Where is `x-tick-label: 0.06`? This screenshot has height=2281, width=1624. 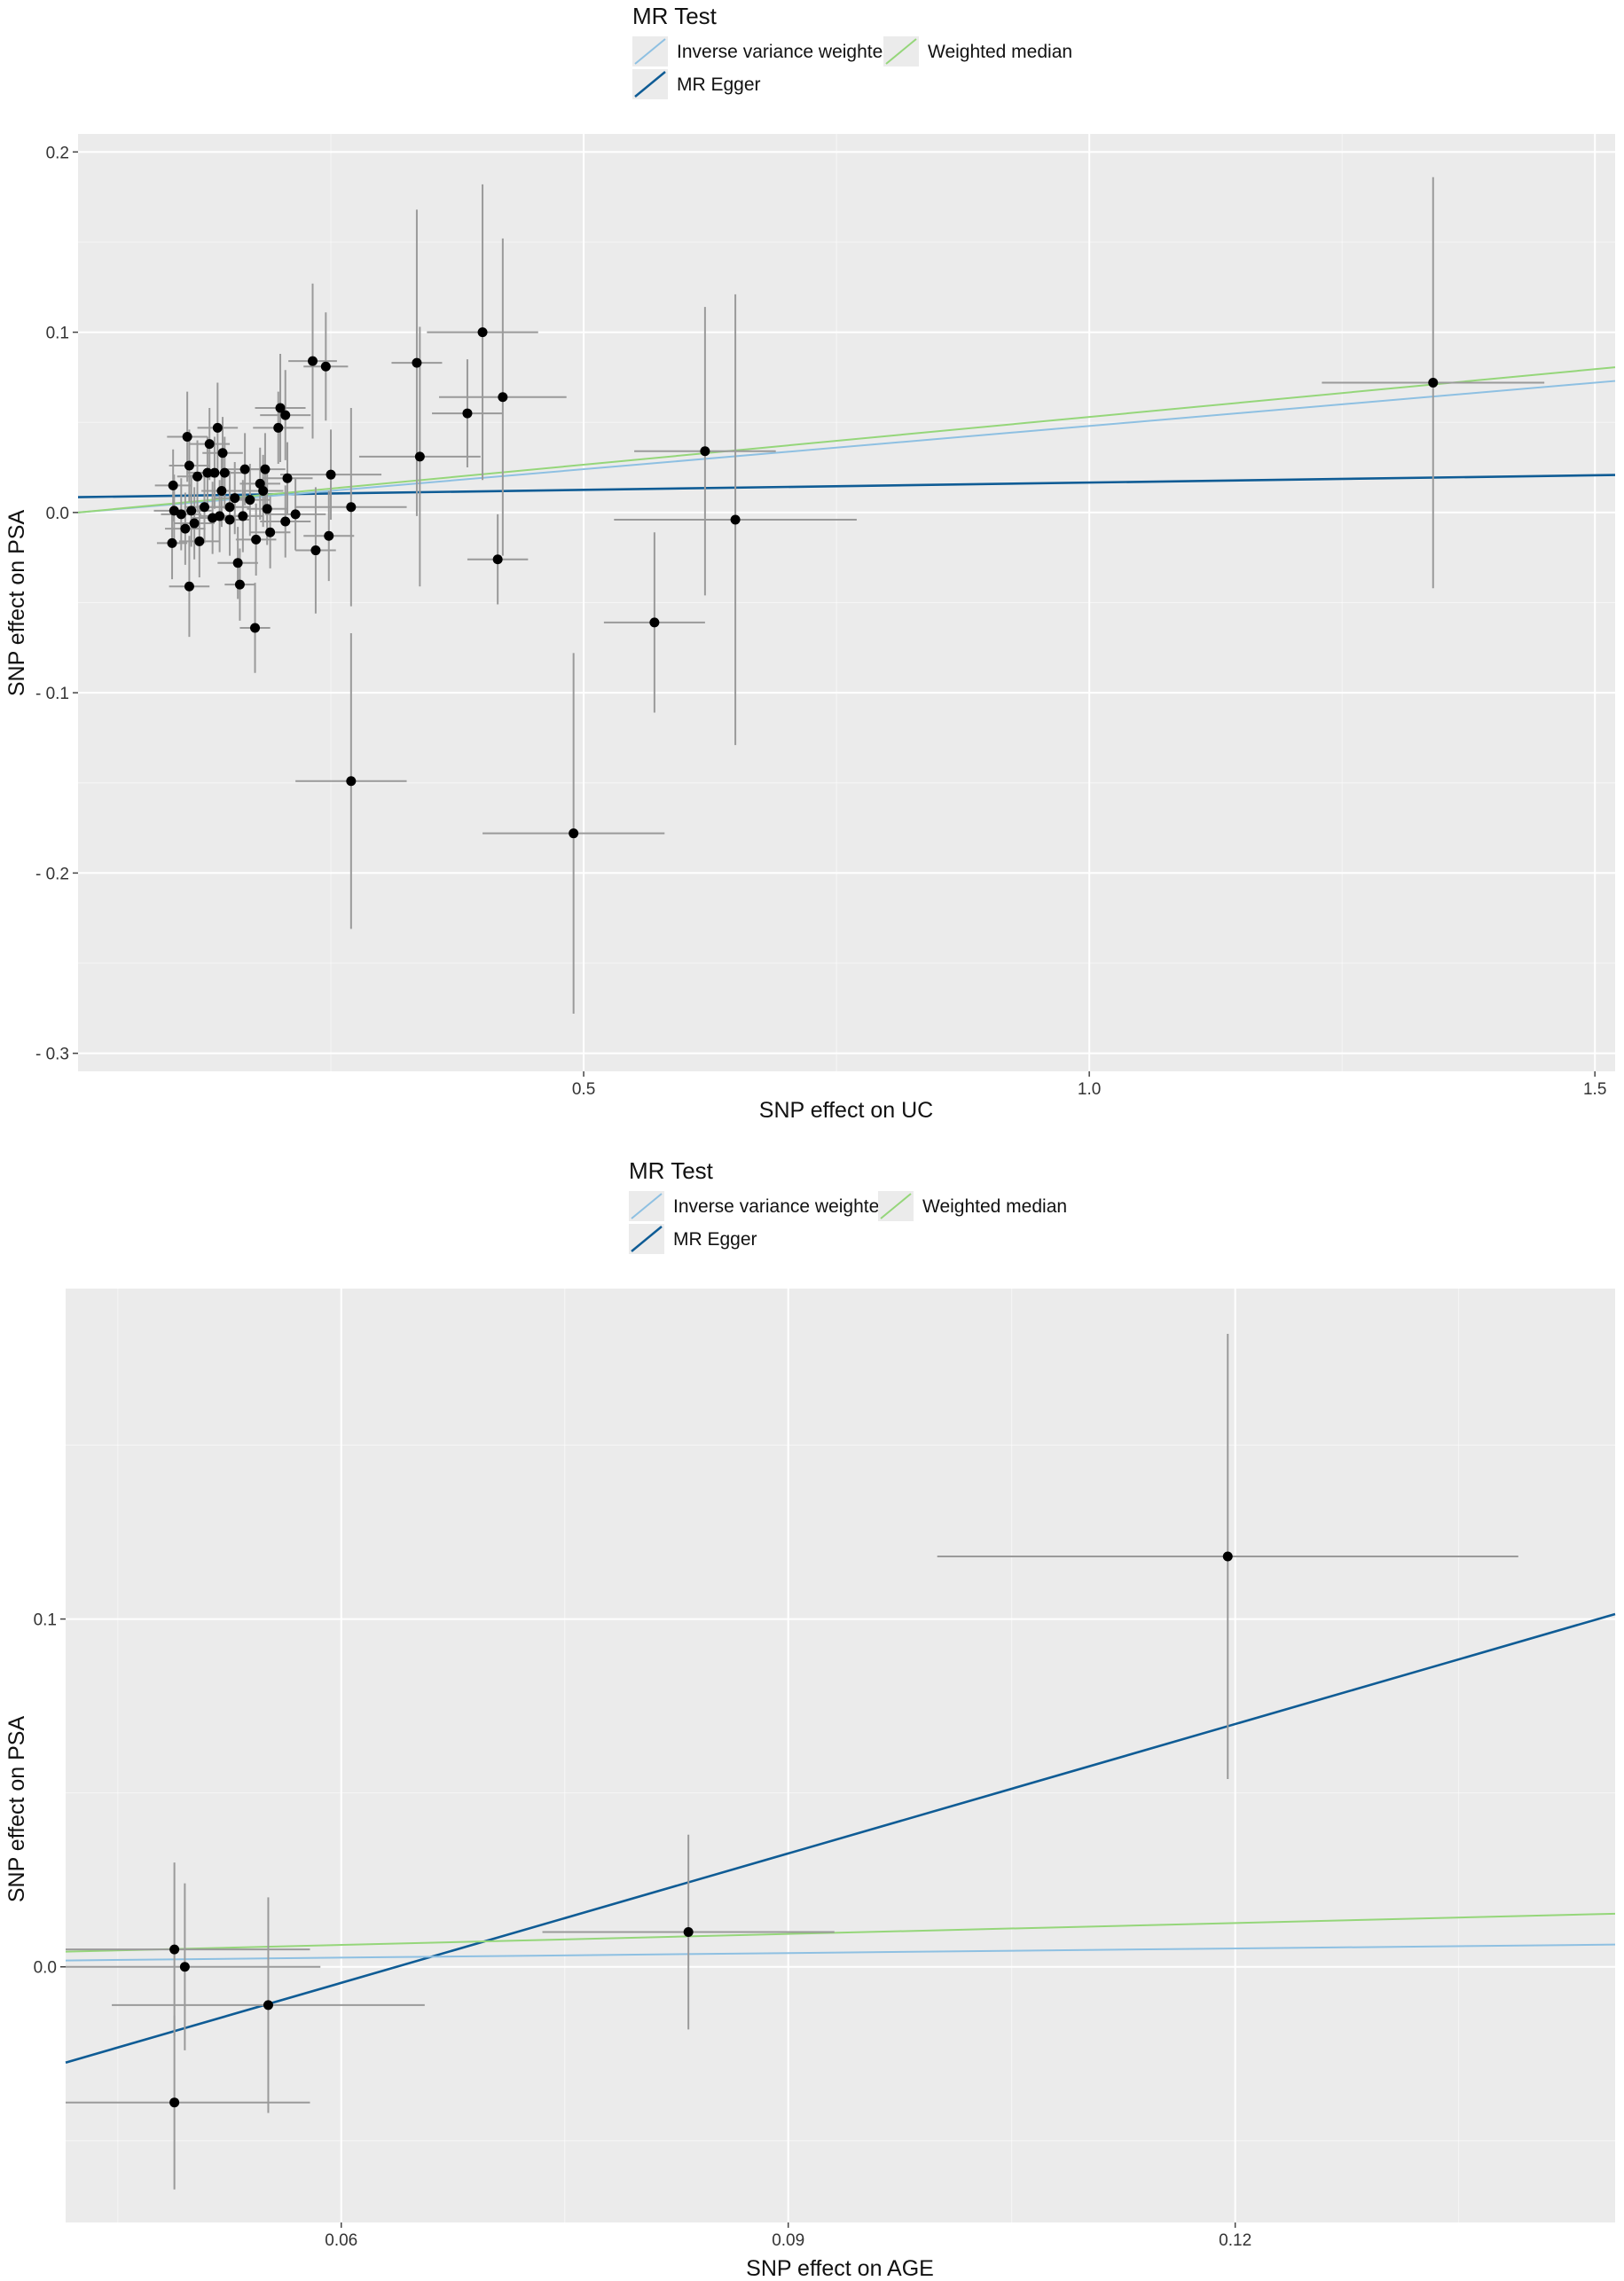 x-tick-label: 0.06 is located at coordinates (341, 2240).